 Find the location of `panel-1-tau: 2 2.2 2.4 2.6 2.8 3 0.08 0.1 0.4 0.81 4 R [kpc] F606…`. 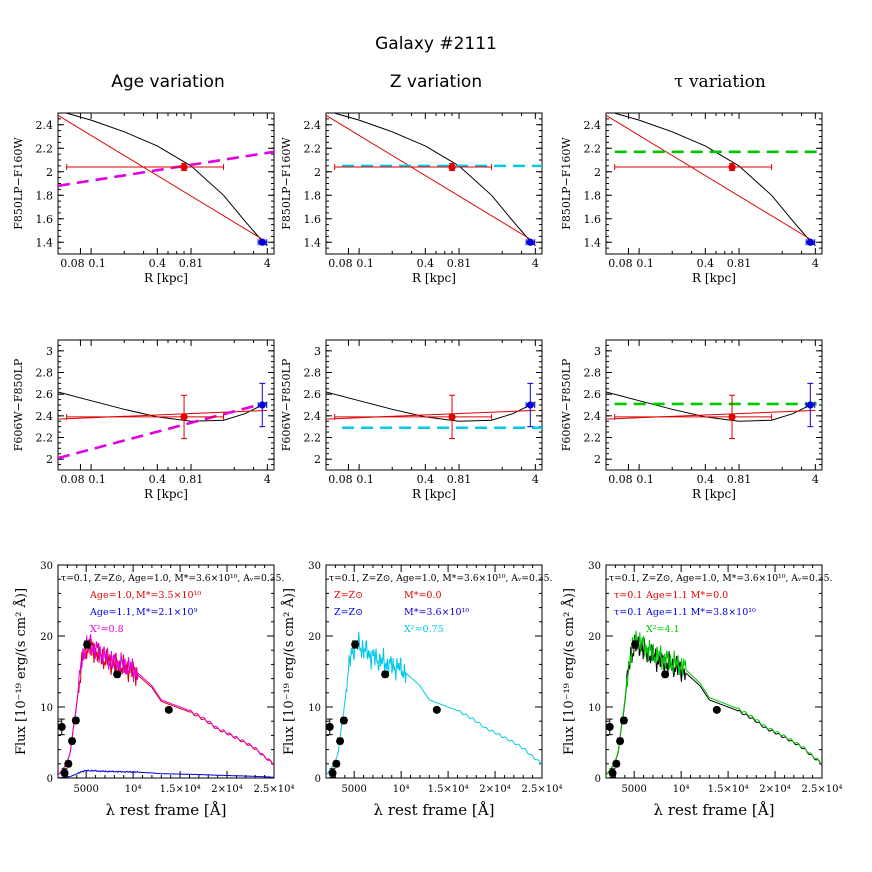

panel-1-tau: 2 2.2 2.4 2.6 2.8 3 0.08 0.1 0.4 0.81 4 R [kpc] F606… is located at coordinates (691, 420).